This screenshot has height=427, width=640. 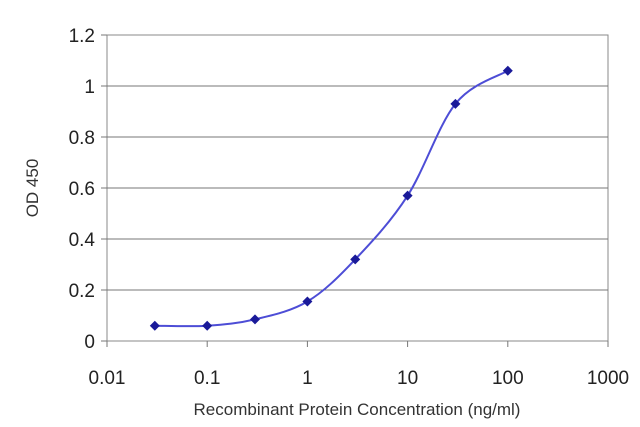 I want to click on y-tick-label: 1.2, so click(x=82, y=36).